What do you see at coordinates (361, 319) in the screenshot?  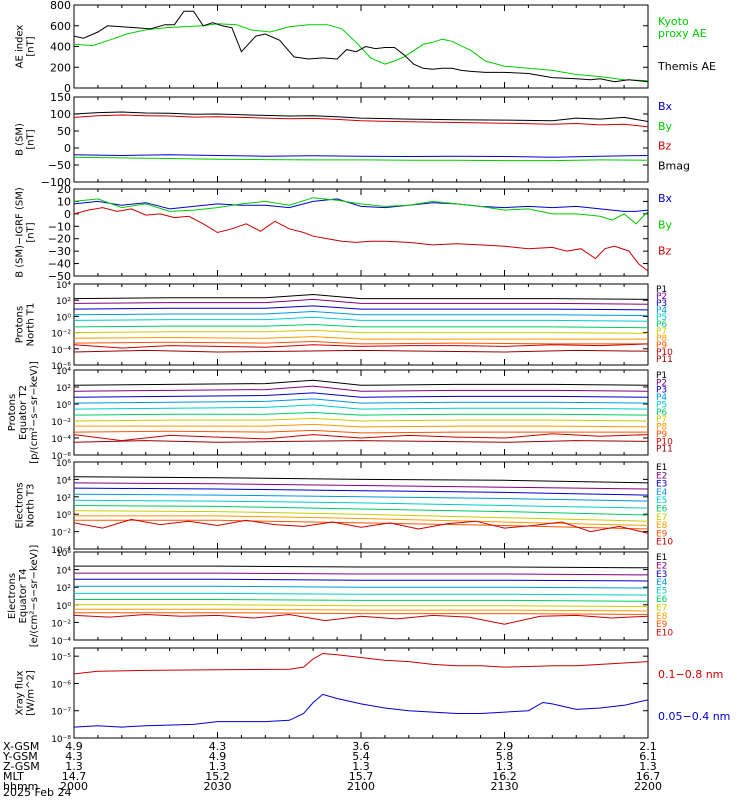 I see `series-line-p5` at bounding box center [361, 319].